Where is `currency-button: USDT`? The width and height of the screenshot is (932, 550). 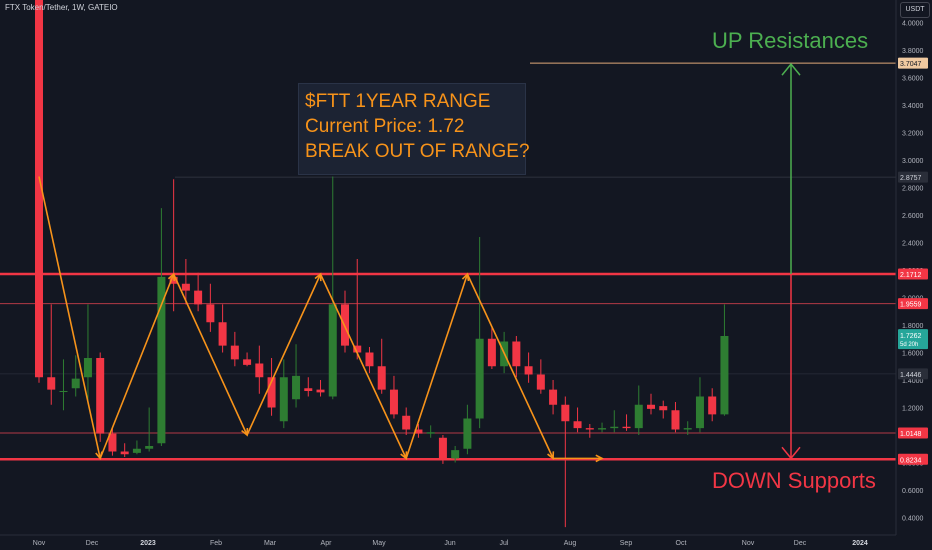
currency-button: USDT is located at coordinates (915, 10).